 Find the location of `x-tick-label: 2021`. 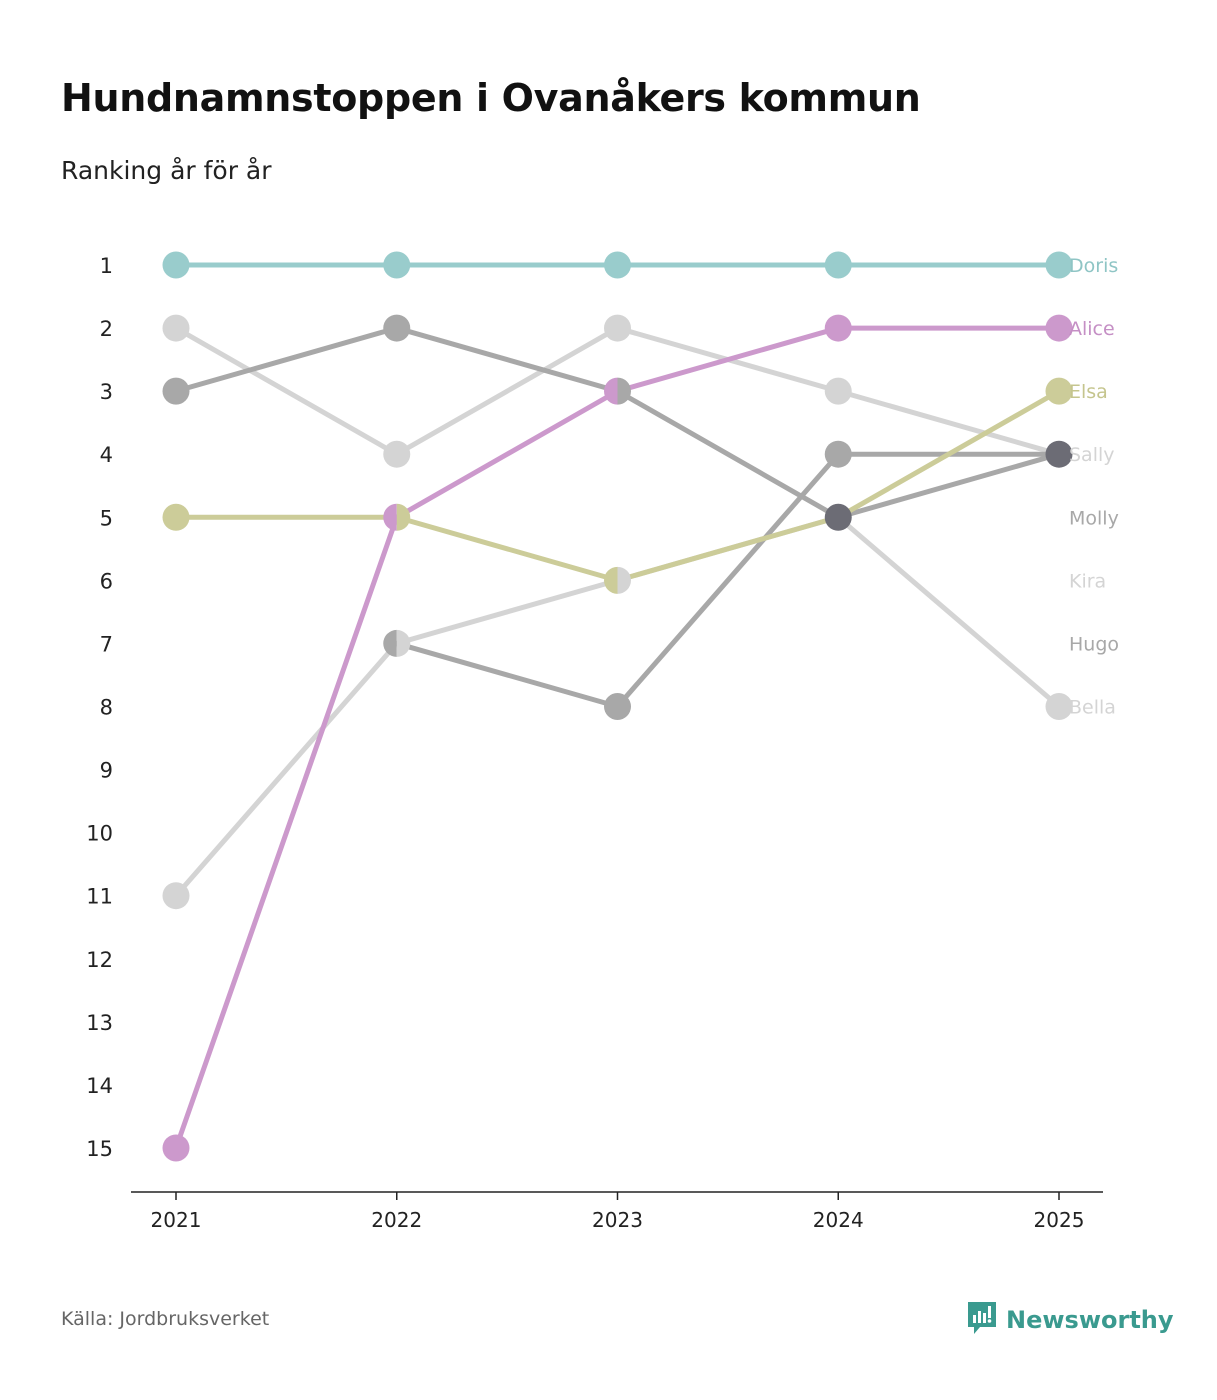

x-tick-label: 2021 is located at coordinates (176, 1220).